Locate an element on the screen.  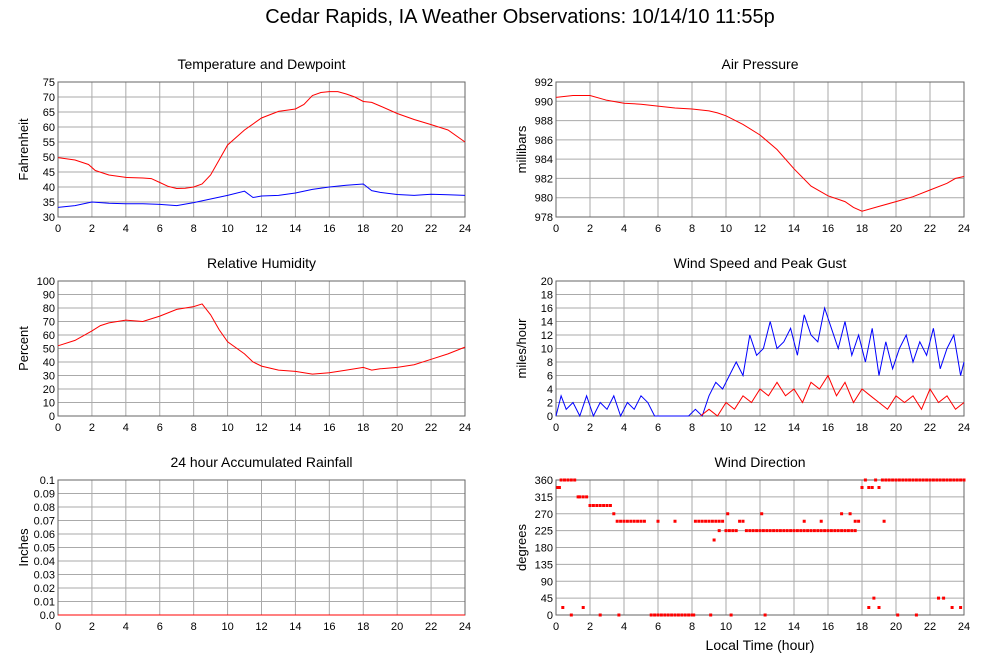
y-tick-label: 14 is located at coordinates (547, 323).